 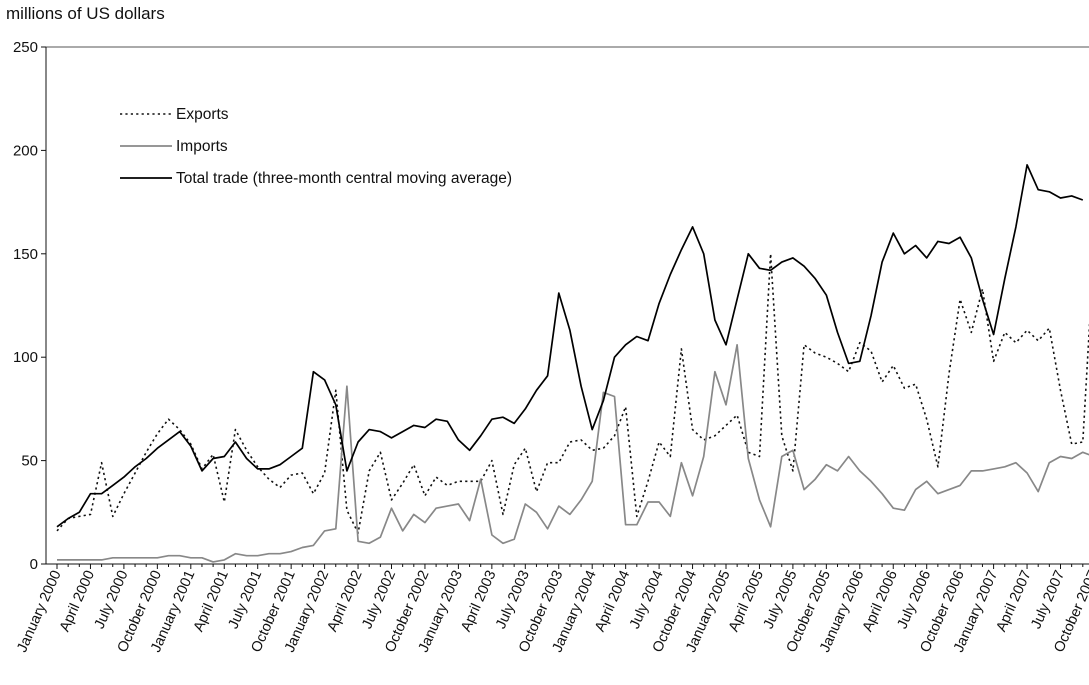 I want to click on y-axis-unit-label: millions of US dollars, so click(x=85, y=13).